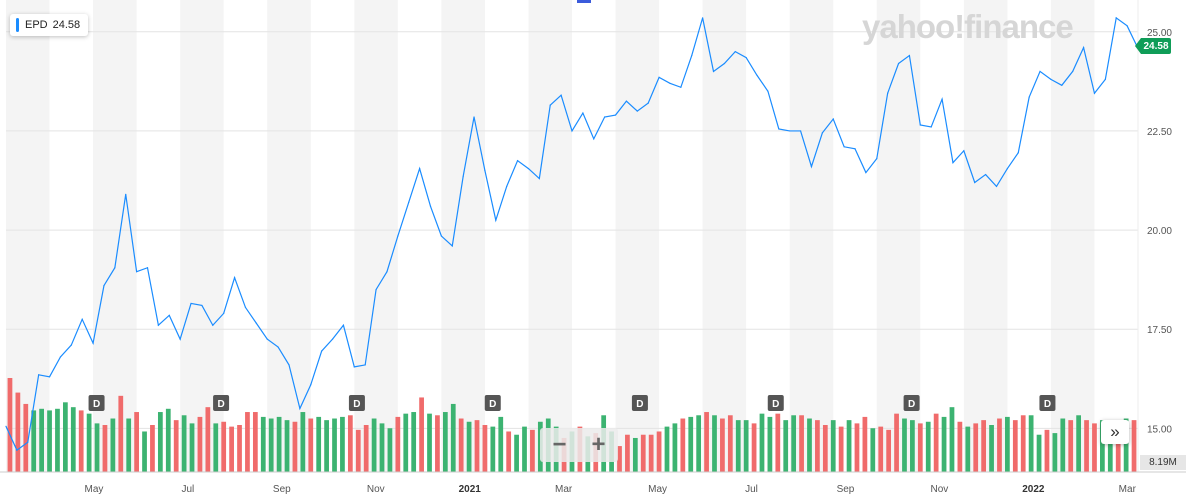  I want to click on x-tick-label: Jul, so click(751, 489).